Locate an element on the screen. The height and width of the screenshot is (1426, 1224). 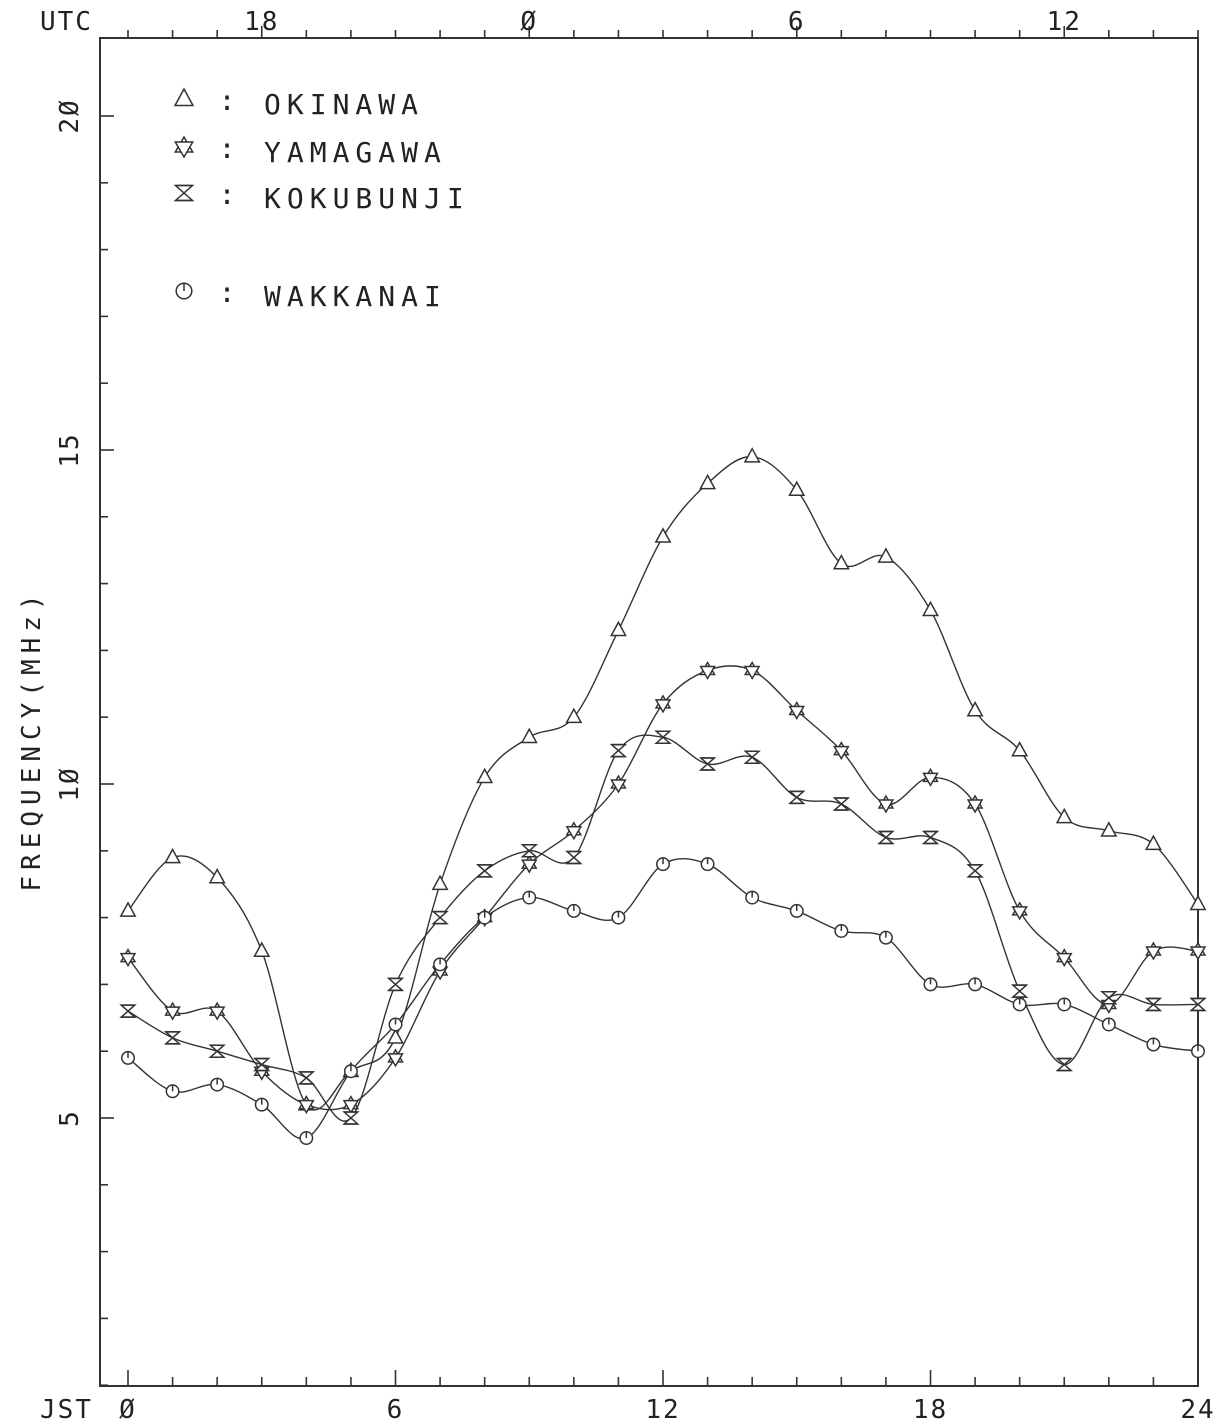
legend-entry-wakkanai: : WAKKANAI is located at coordinates (311, 294).